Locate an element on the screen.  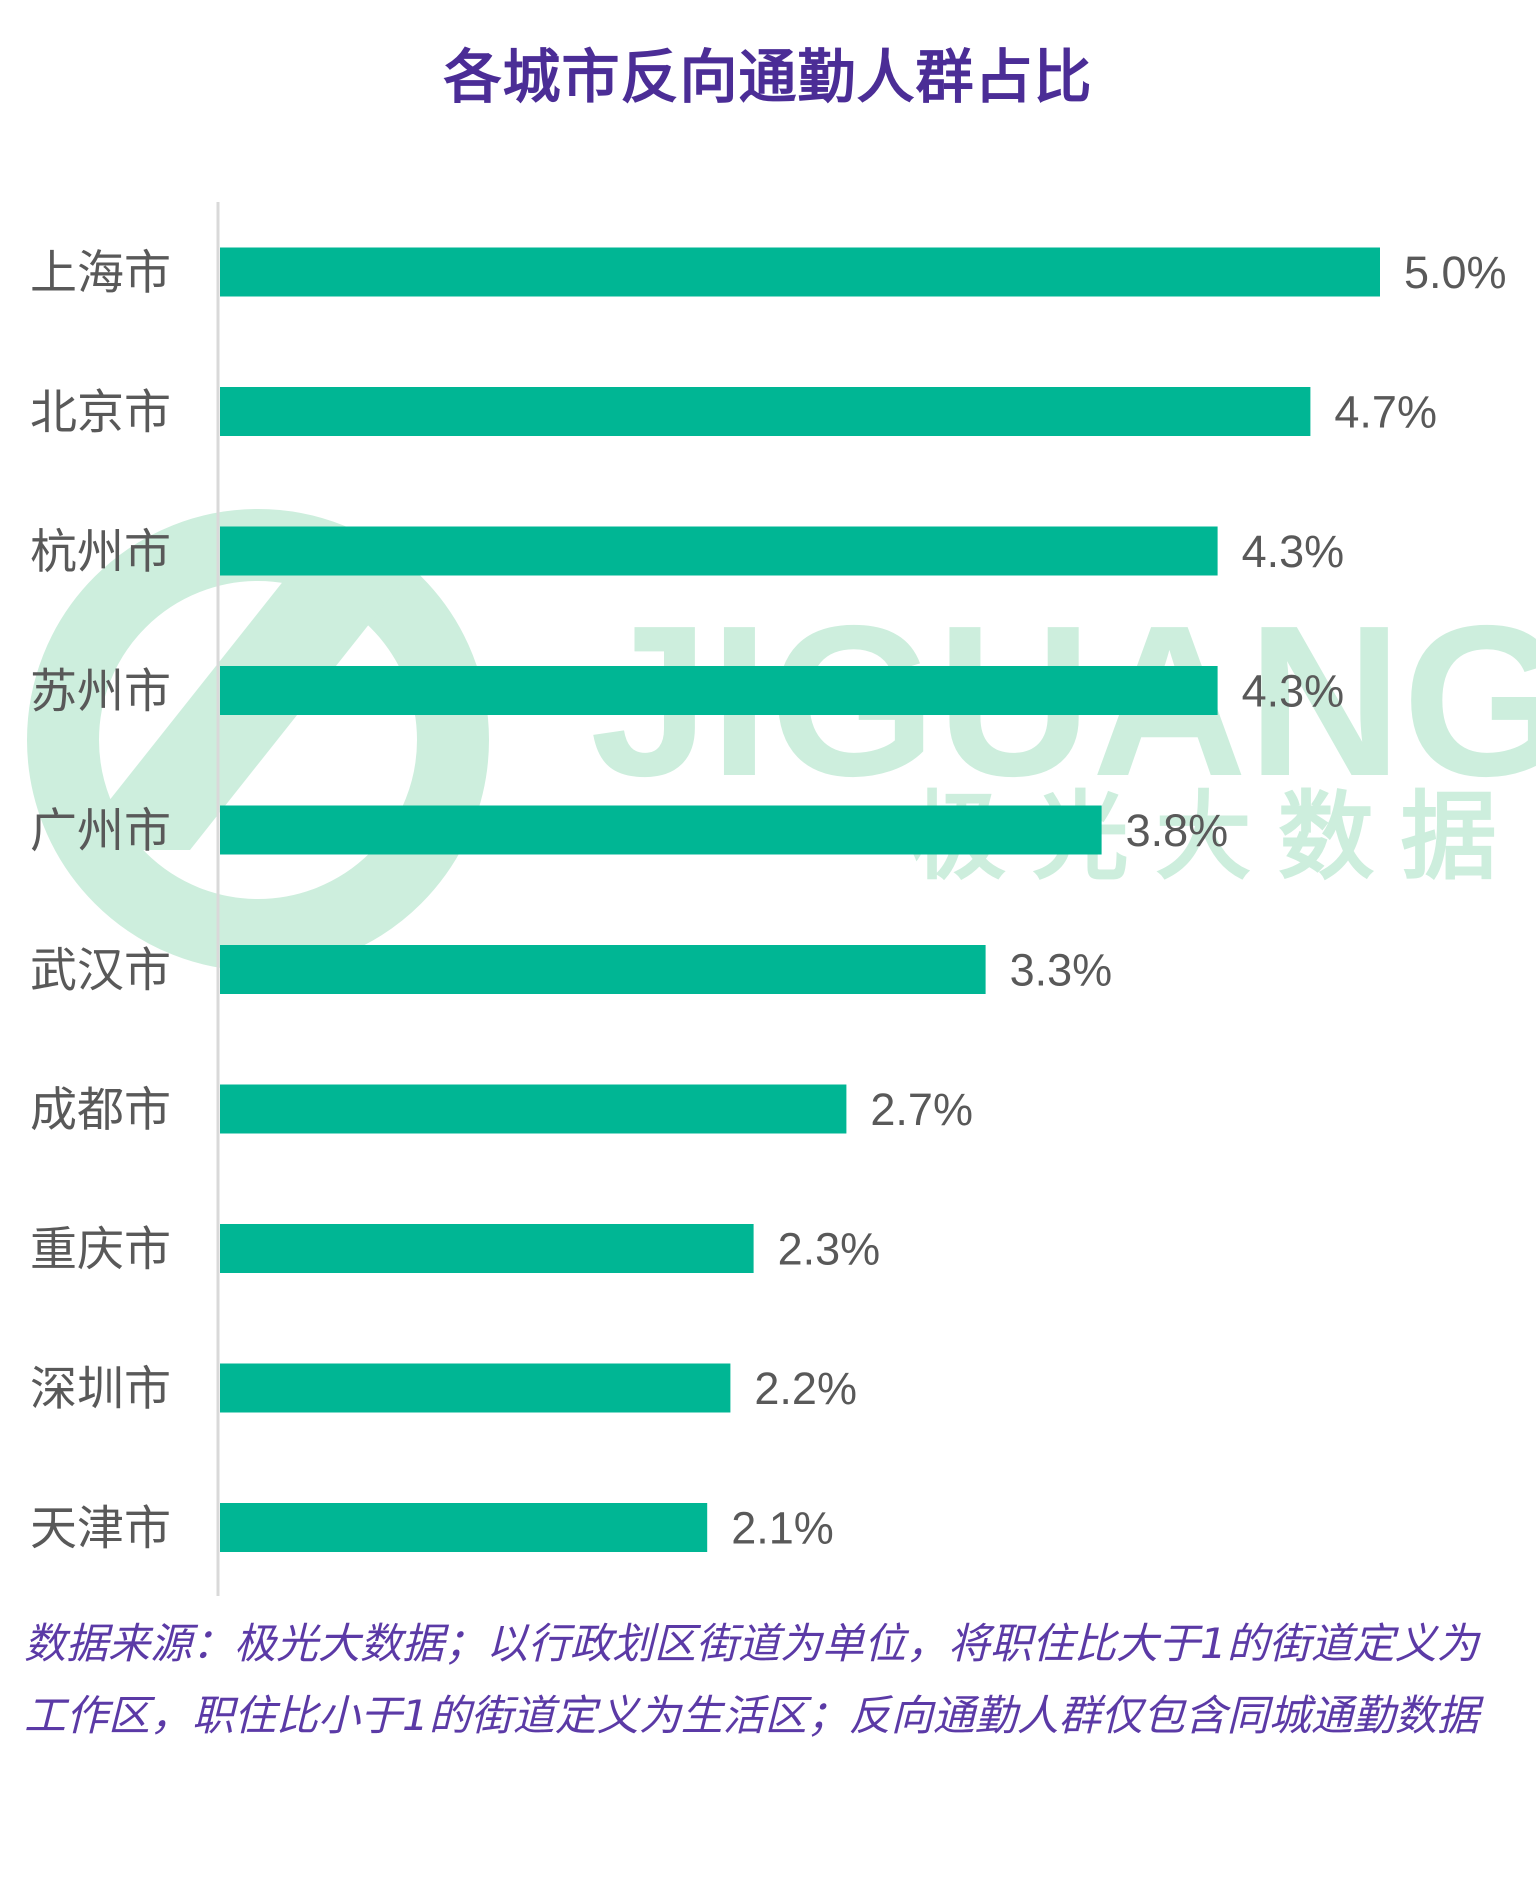
category-label: 杭州市 is located at coordinates (100, 552).